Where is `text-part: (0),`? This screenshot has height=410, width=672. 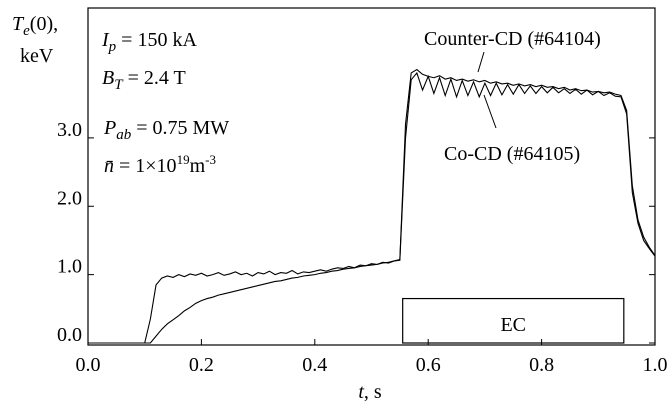 text-part: (0), is located at coordinates (44, 24).